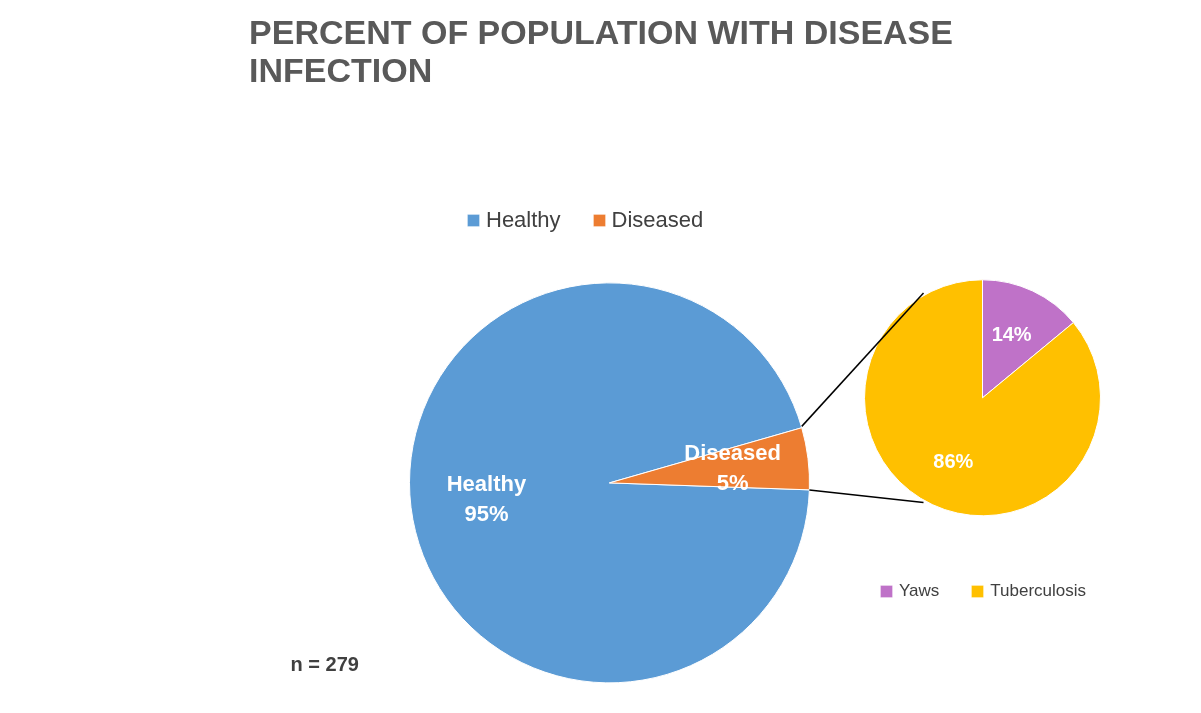  What do you see at coordinates (1011, 334) in the screenshot?
I see `data-label: 14%` at bounding box center [1011, 334].